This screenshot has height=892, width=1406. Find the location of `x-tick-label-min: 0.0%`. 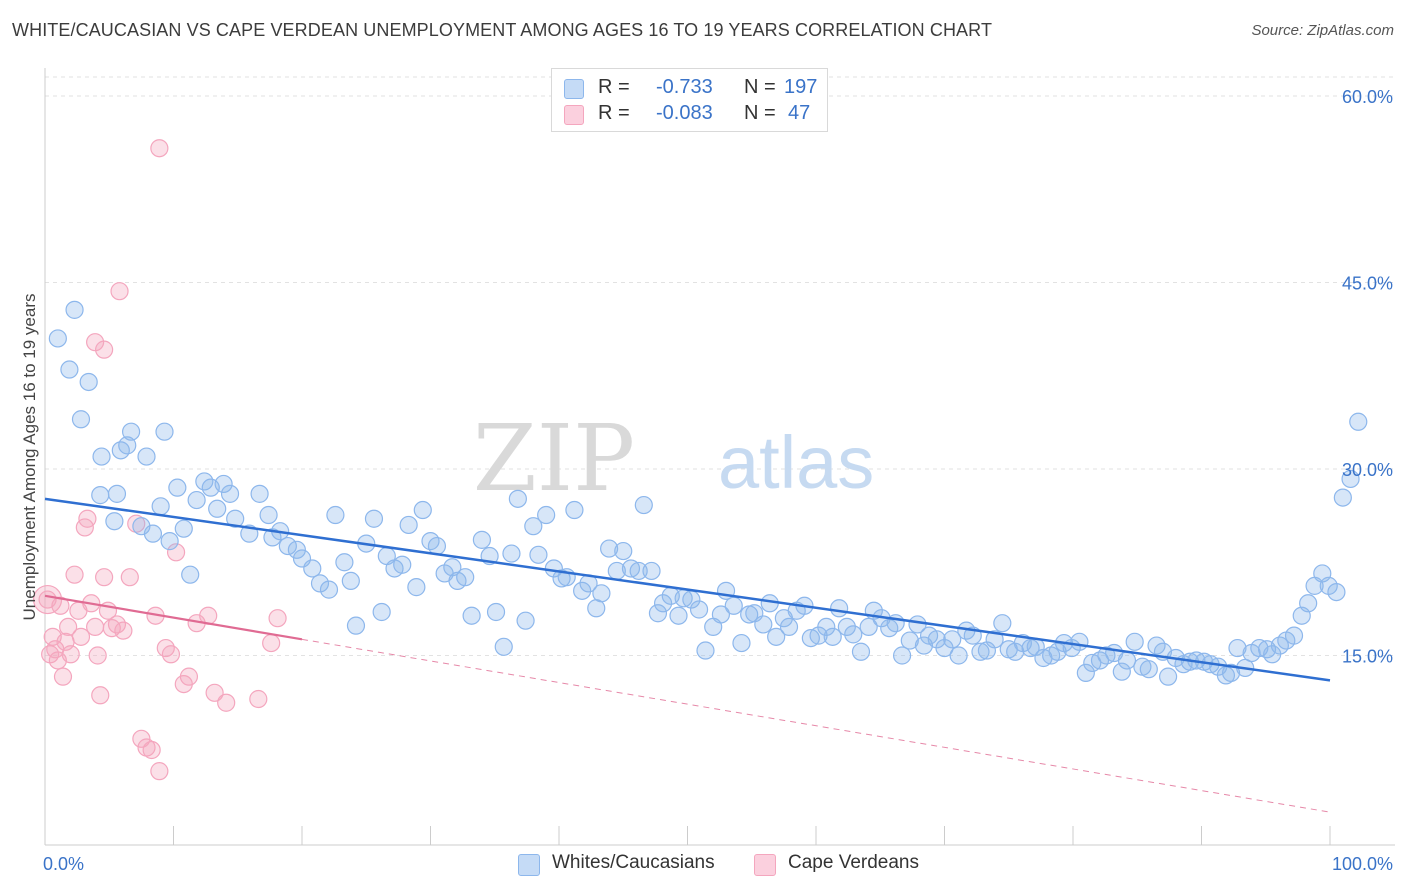

x-tick-label-min: 0.0% is located at coordinates (63, 864).